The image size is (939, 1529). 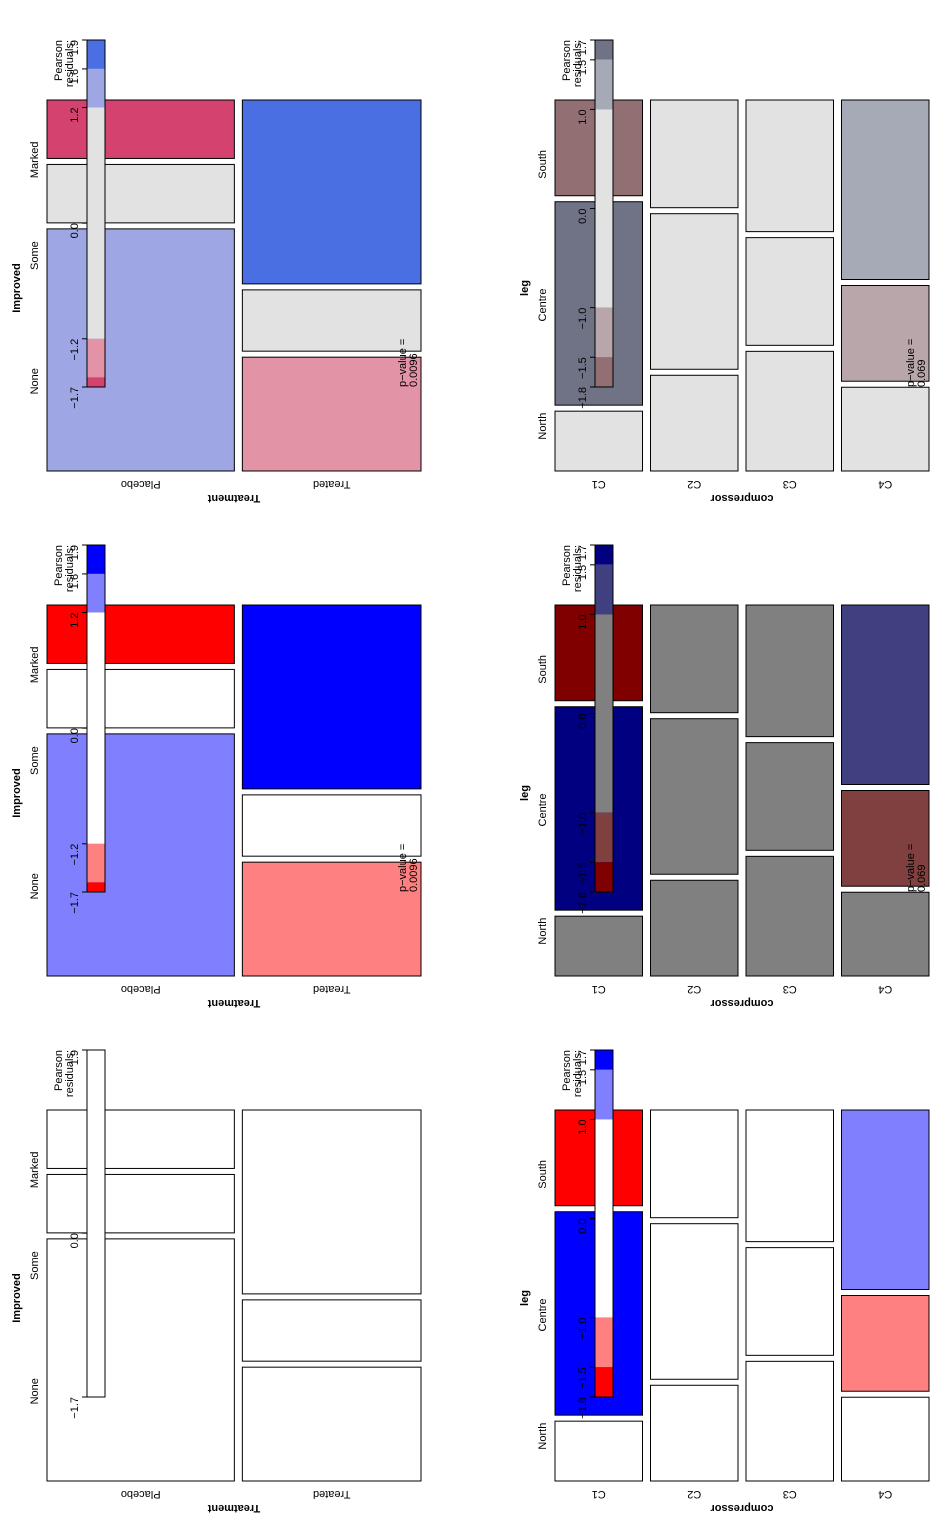 I want to click on tile-treated-none, so click(x=331, y=1424).